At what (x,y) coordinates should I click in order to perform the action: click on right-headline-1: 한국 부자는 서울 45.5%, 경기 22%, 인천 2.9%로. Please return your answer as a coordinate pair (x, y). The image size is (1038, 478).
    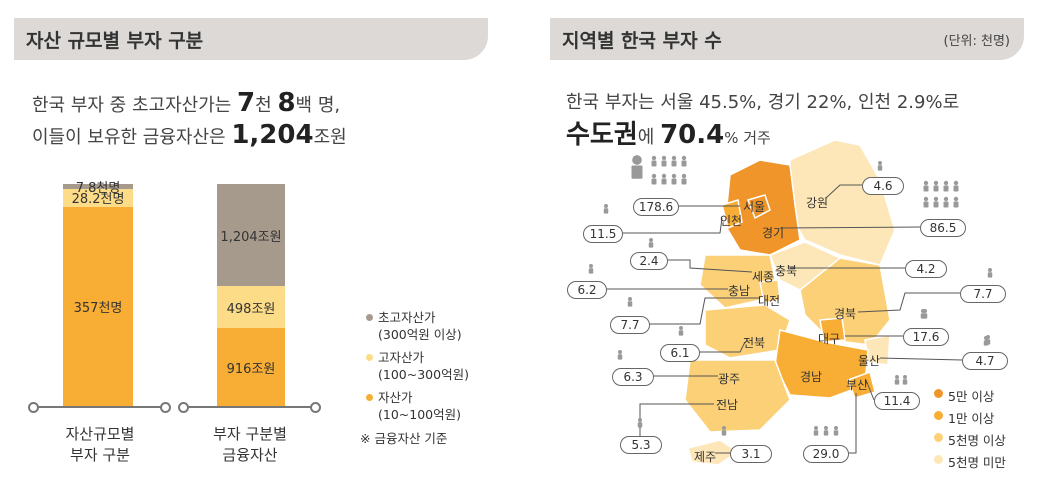
    Looking at the image, I should click on (763, 102).